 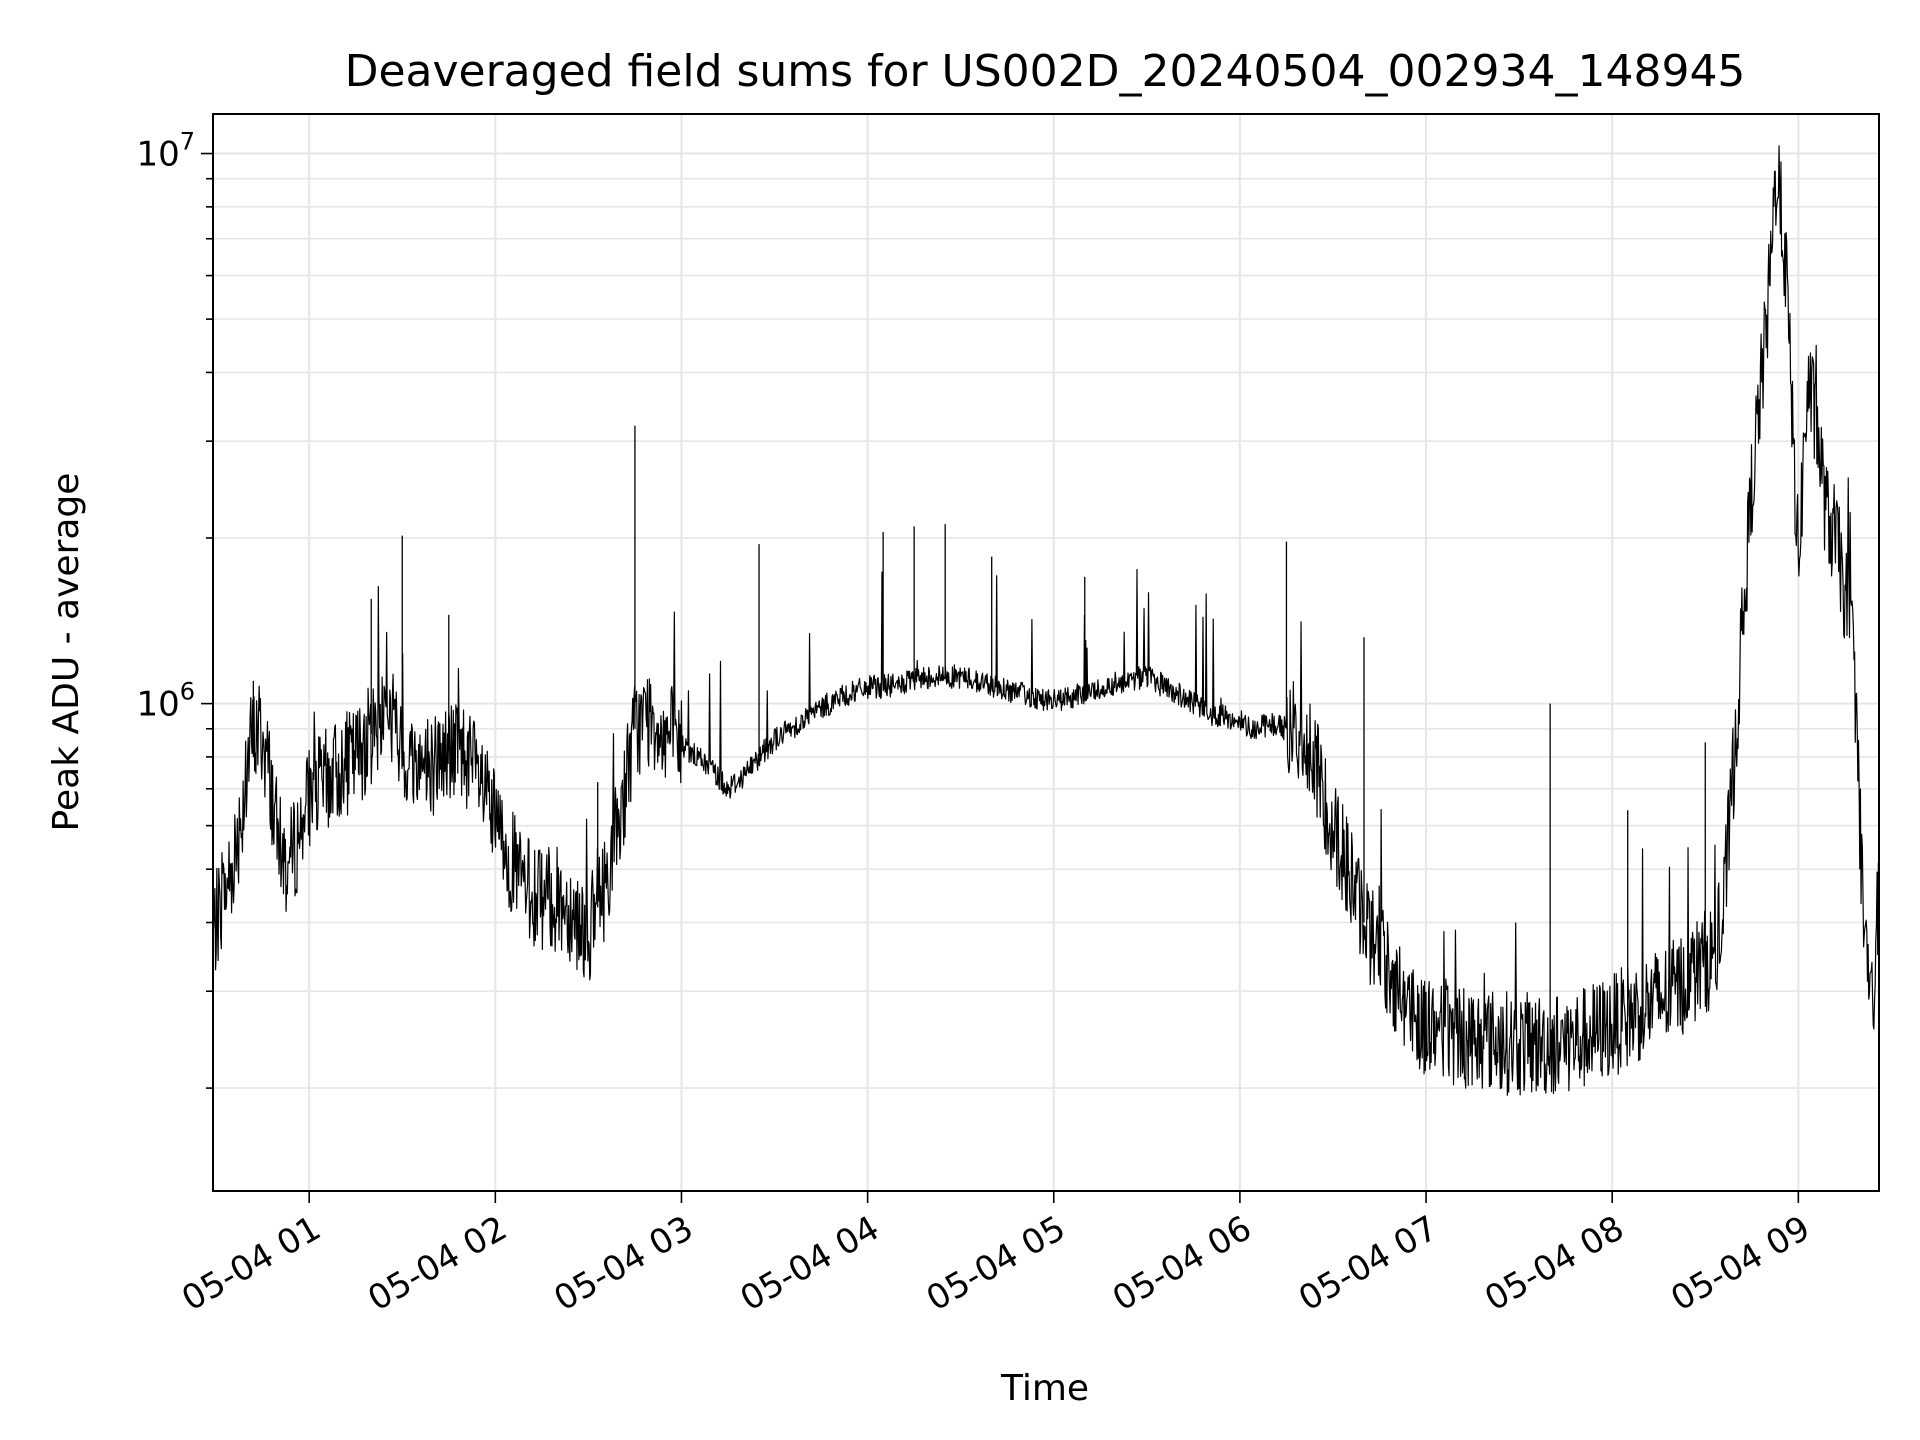 What do you see at coordinates (187, 692) in the screenshot?
I see `y-tick-exponent: 6` at bounding box center [187, 692].